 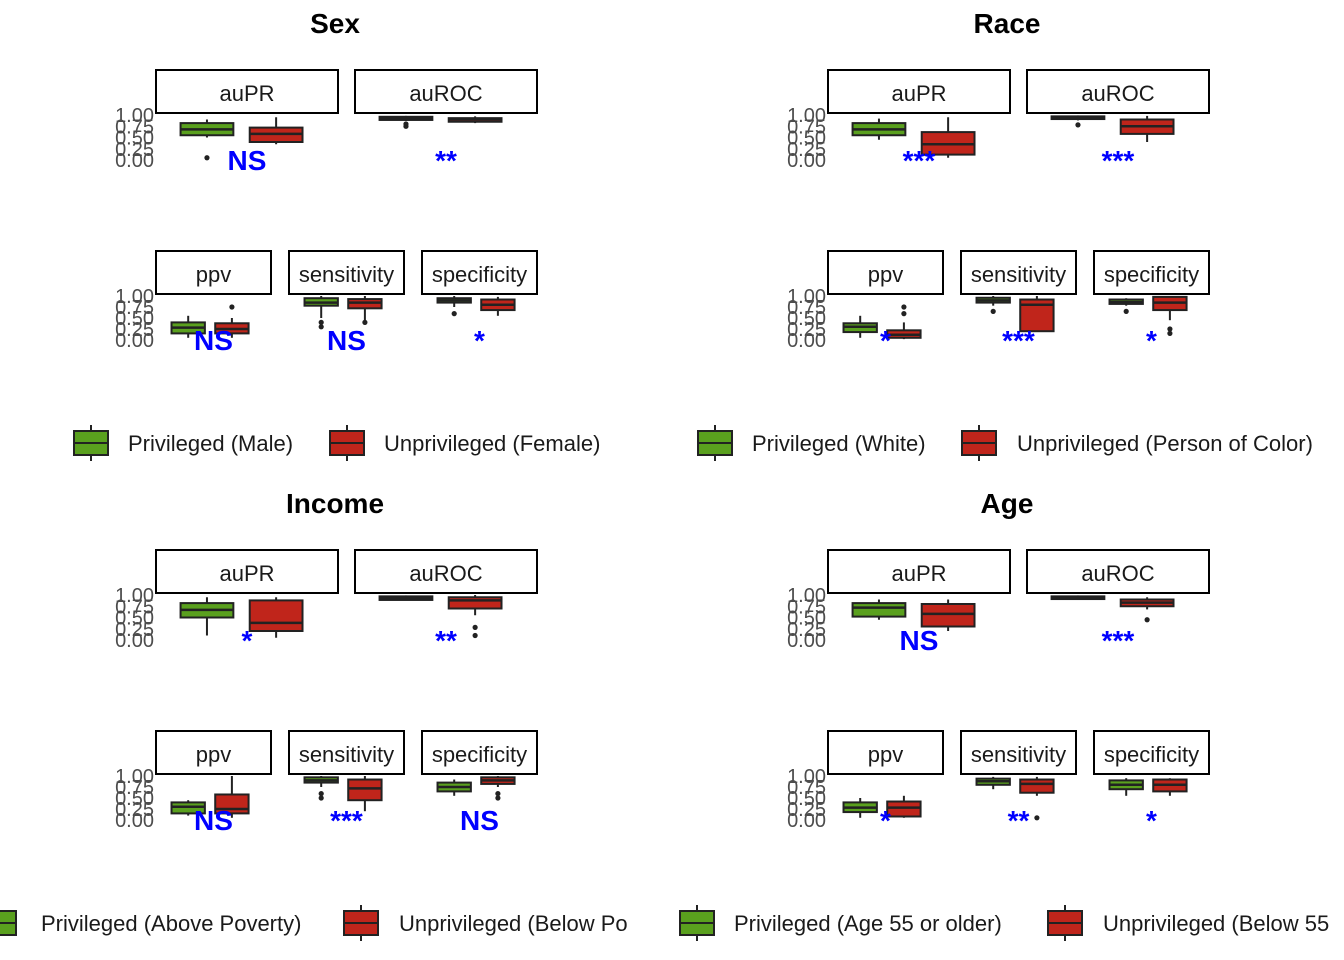 What do you see at coordinates (1165, 443) in the screenshot?
I see `legend-label: Unprivileged (Person of Color)` at bounding box center [1165, 443].